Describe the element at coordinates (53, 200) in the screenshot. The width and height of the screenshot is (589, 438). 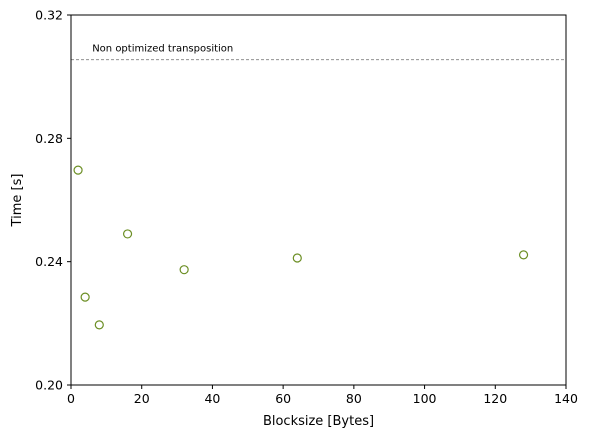
I see `y-axis-ticks: 0.20 0.24 0.28 0.32` at that location.